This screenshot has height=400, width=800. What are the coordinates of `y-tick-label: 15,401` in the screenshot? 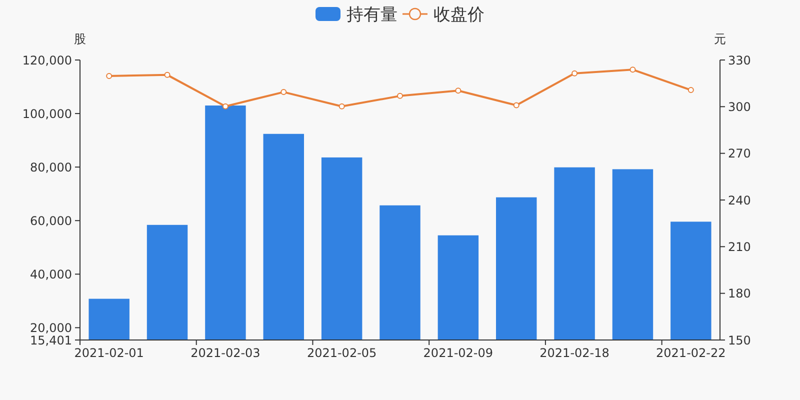 It's located at (51, 340).